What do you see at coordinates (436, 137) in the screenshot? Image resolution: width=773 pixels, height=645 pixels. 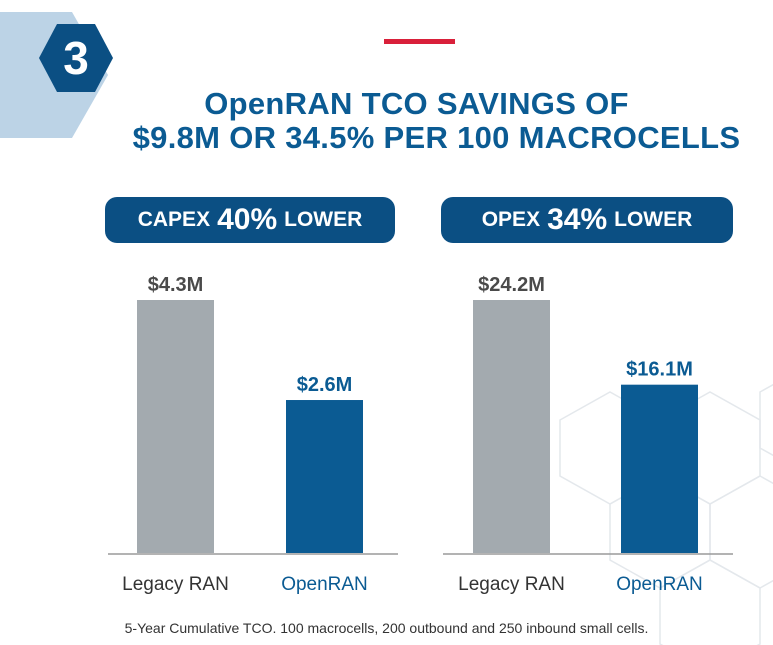 I see `title-line-2: $9.8M OR 34.5% PER 100 MACROCELLS` at bounding box center [436, 137].